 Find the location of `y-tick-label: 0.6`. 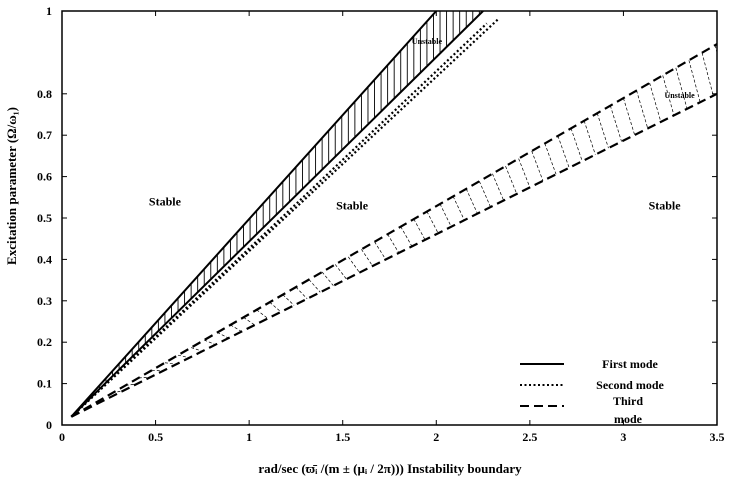

y-tick-label: 0.6 is located at coordinates (44, 177).